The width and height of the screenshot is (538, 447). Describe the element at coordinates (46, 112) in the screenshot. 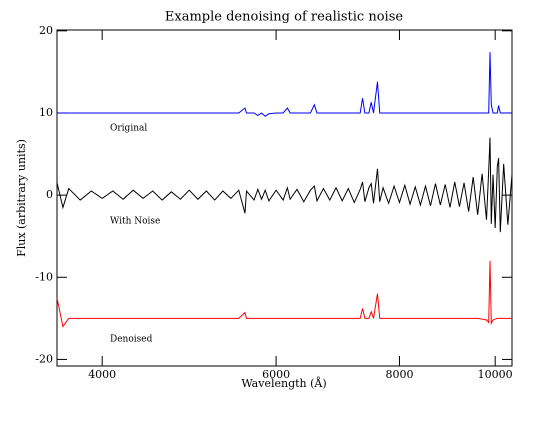

I see `y-tick-label: 10` at that location.